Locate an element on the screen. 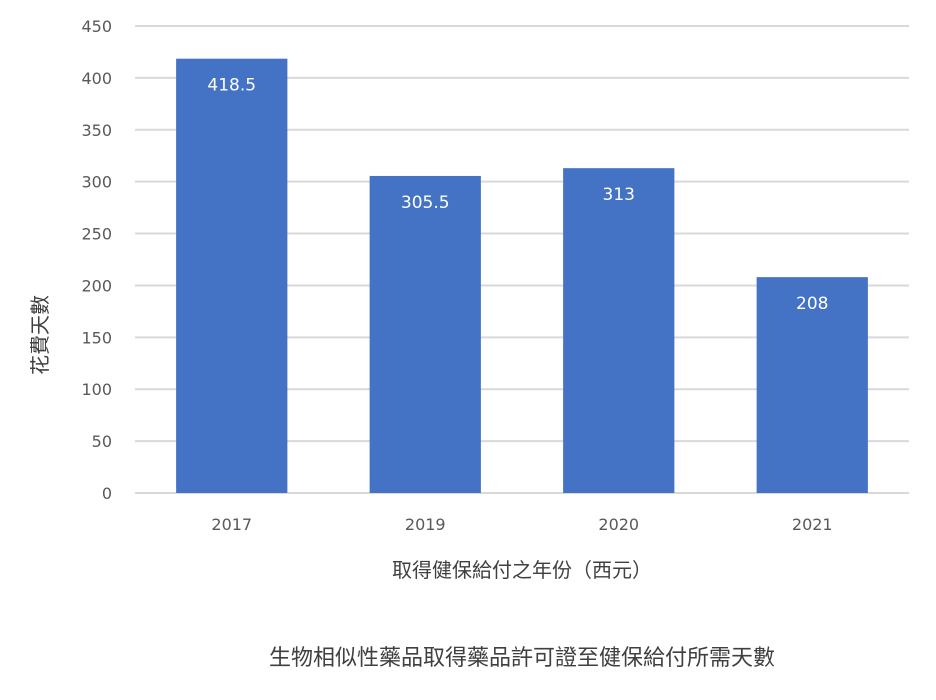  bar-2021 is located at coordinates (812, 385).